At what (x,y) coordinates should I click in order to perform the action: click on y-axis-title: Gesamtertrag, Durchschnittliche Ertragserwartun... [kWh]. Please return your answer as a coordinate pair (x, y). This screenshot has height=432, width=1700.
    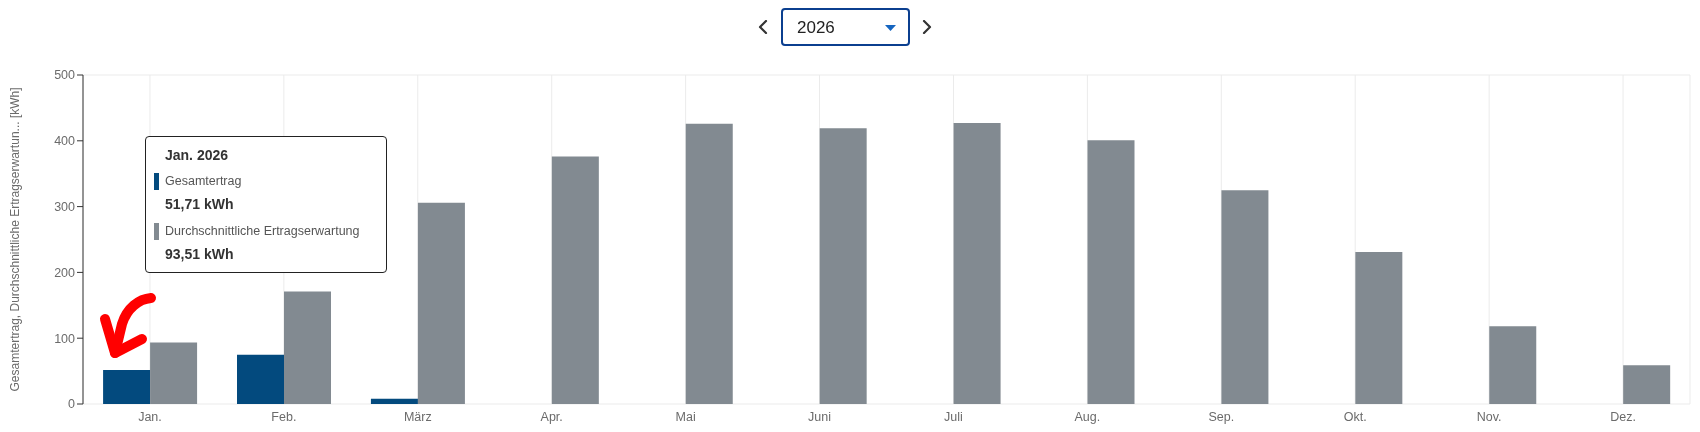
    Looking at the image, I should click on (15, 239).